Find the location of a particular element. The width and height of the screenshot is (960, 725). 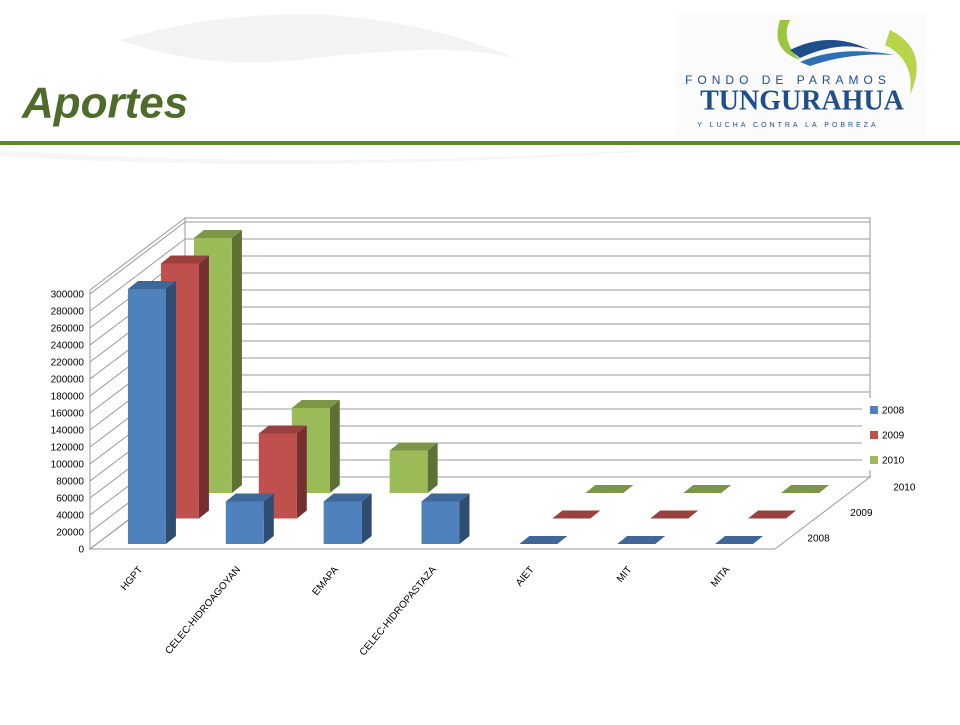

depth-label: 2010 is located at coordinates (904, 488).